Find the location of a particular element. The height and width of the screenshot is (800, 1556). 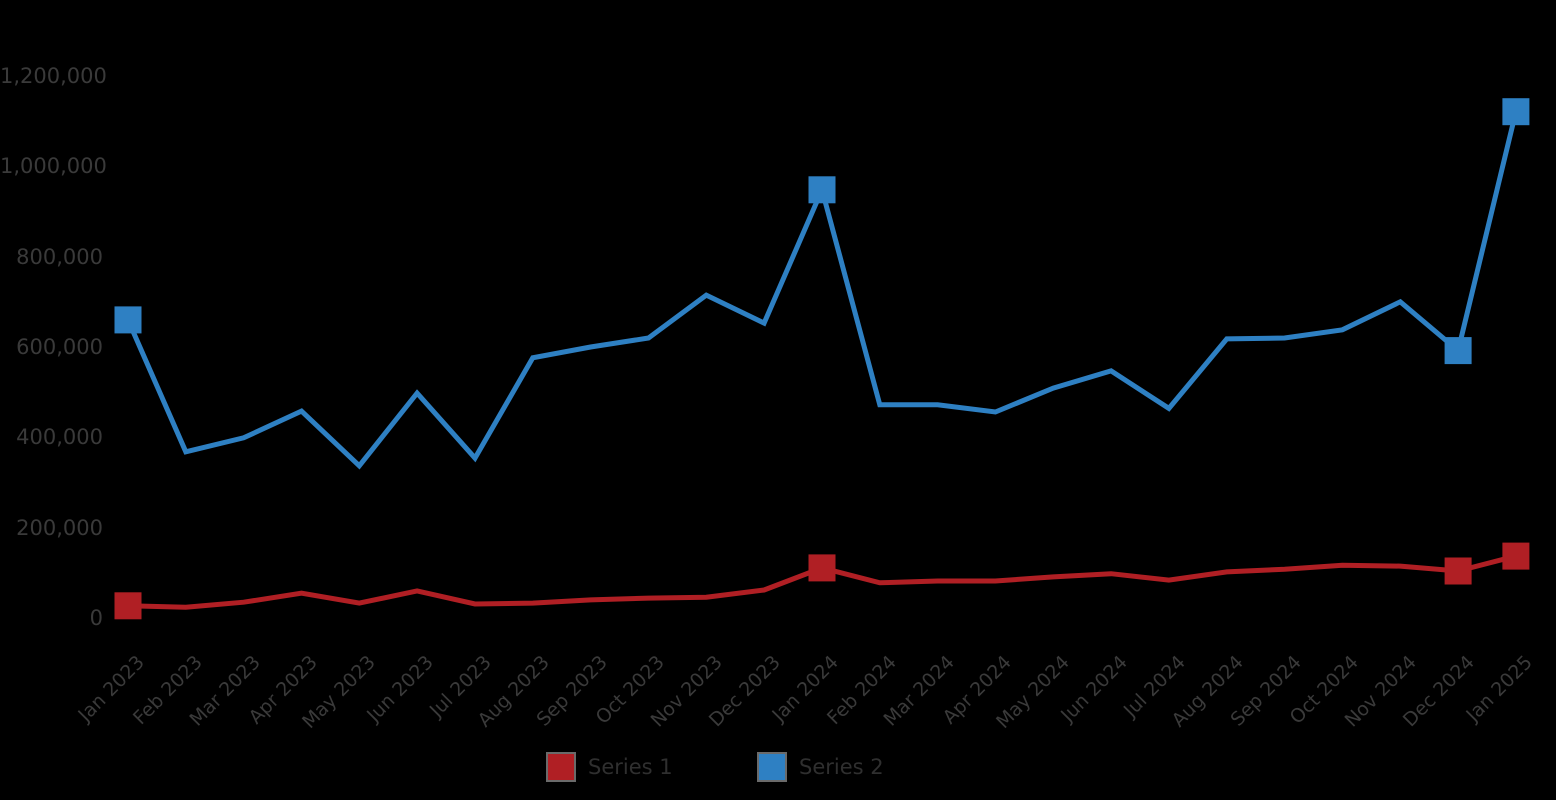

y-tick-label: 1,000,000 is located at coordinates (53, 166).